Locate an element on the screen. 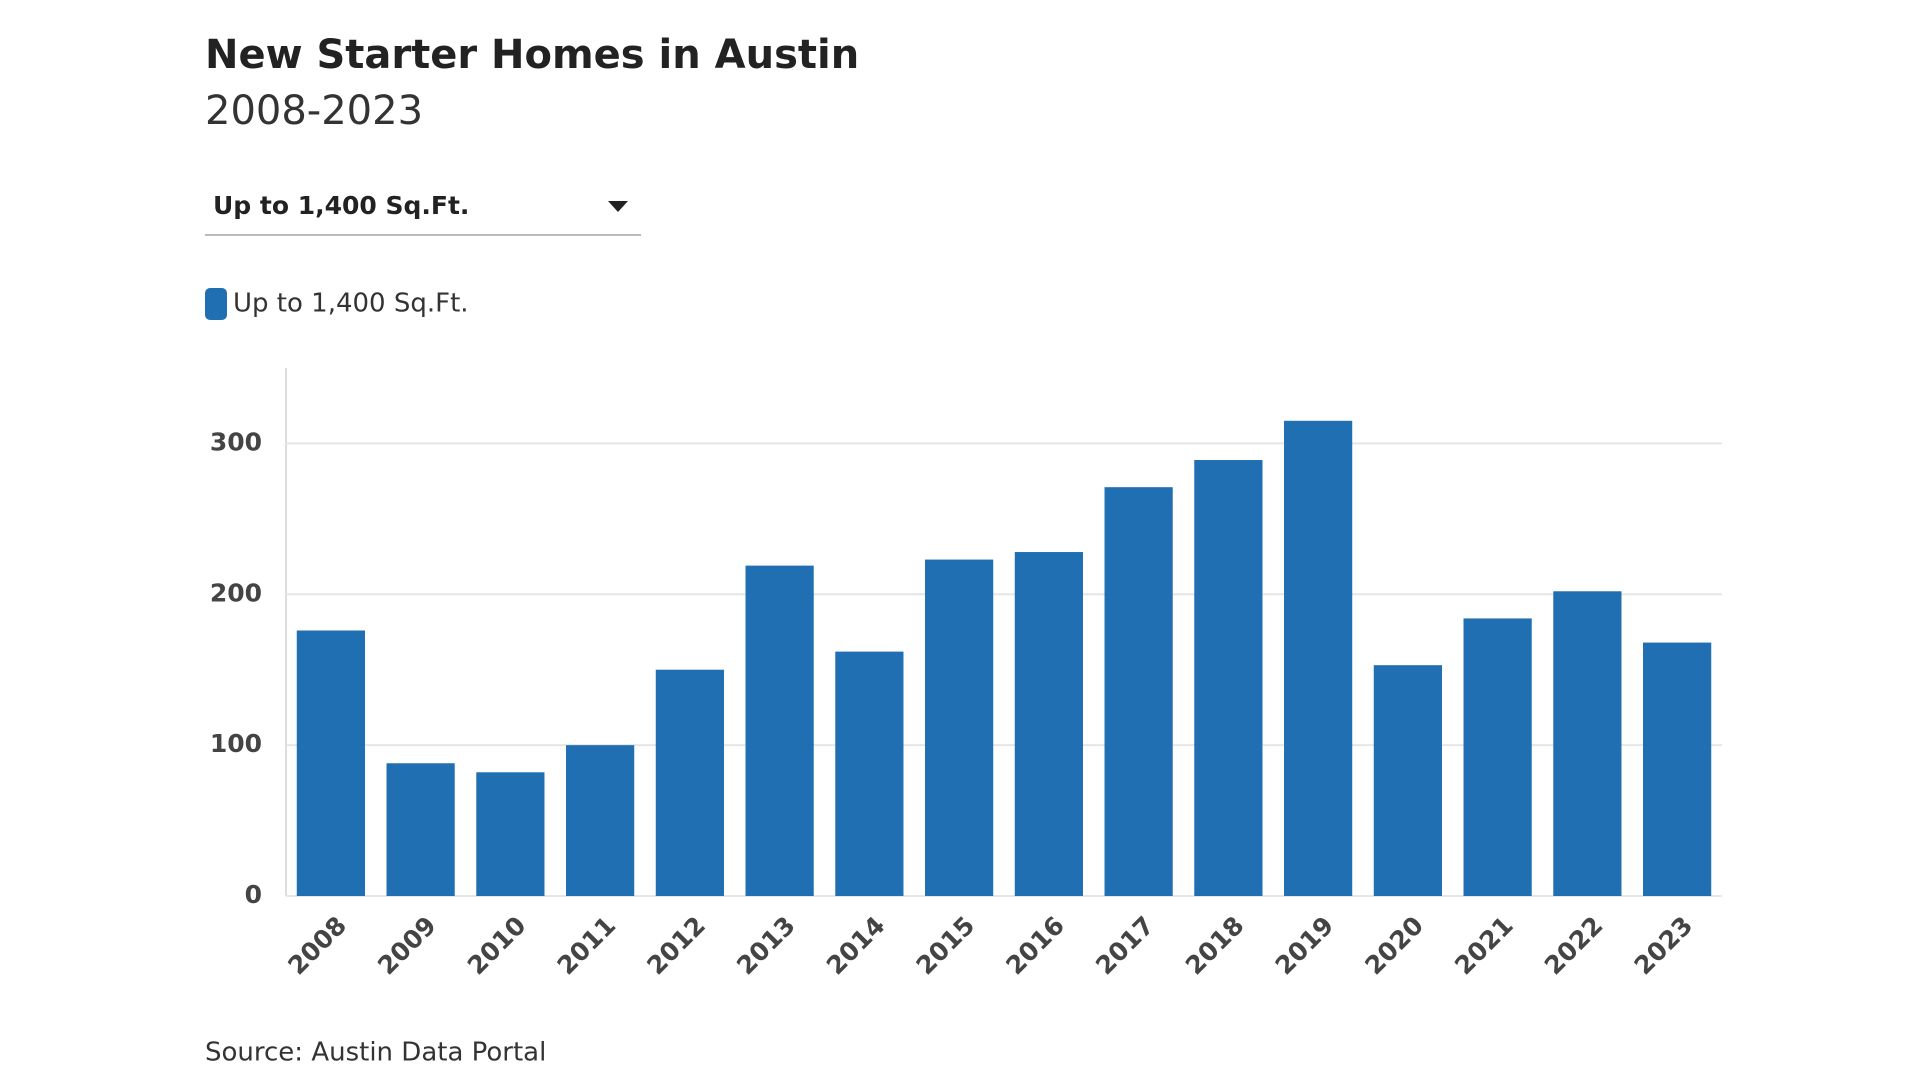 This screenshot has height=1084, width=1920. x-tick-label: 2023 is located at coordinates (1664, 946).